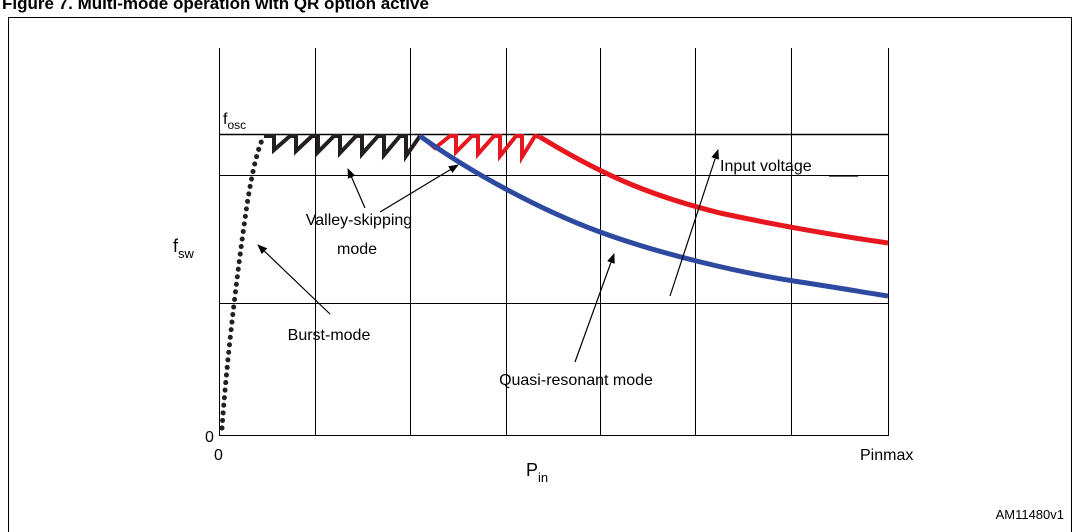 This screenshot has width=1076, height=532. What do you see at coordinates (359, 220) in the screenshot?
I see `valley-skipping-label: Valley-skipping` at bounding box center [359, 220].